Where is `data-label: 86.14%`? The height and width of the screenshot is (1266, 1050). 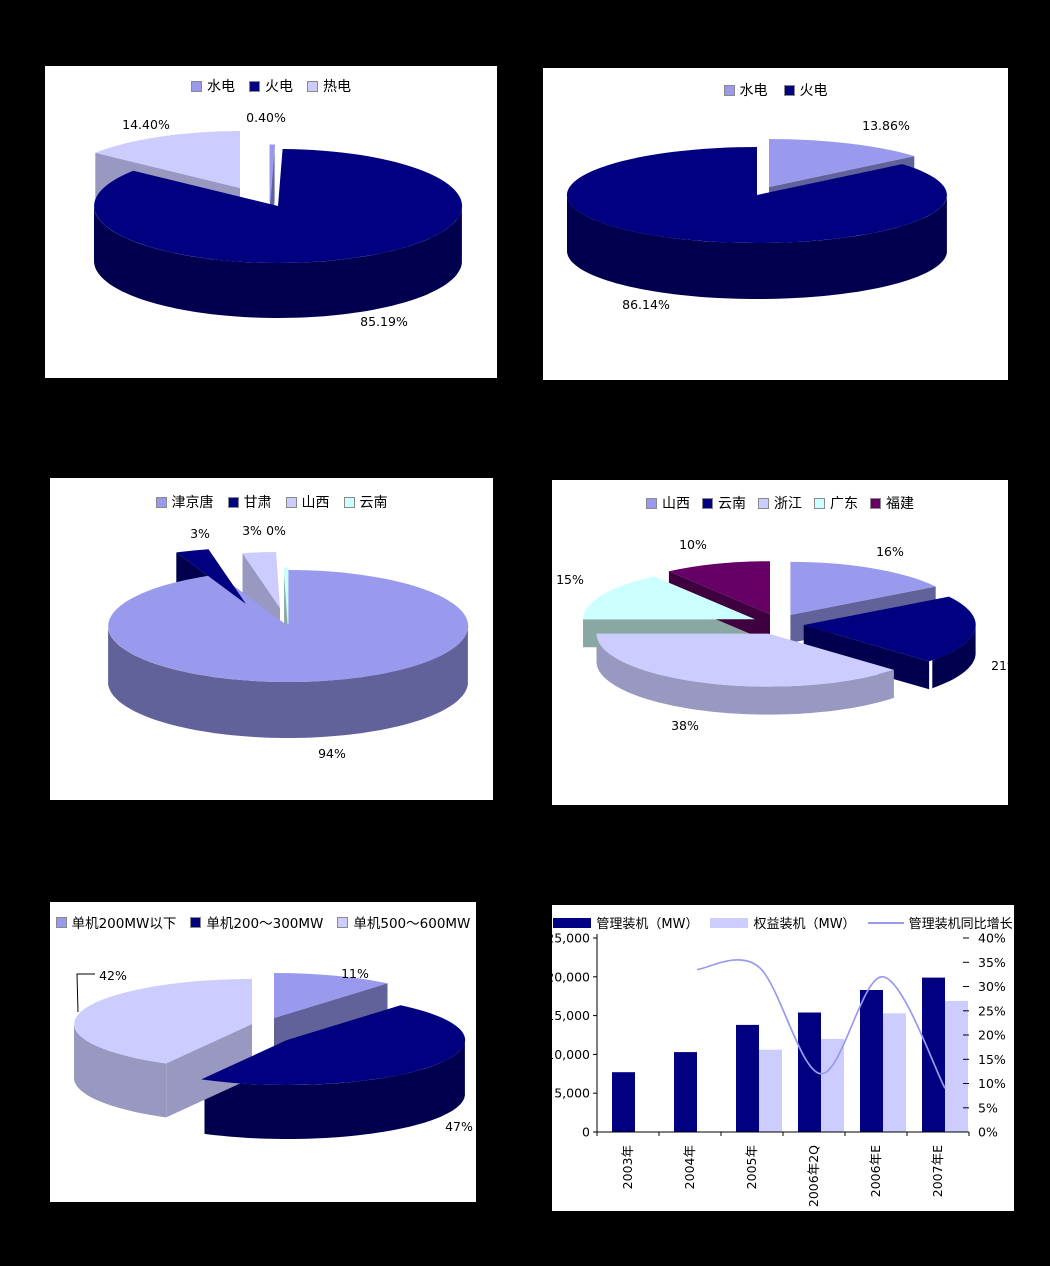
data-label: 86.14% is located at coordinates (646, 304).